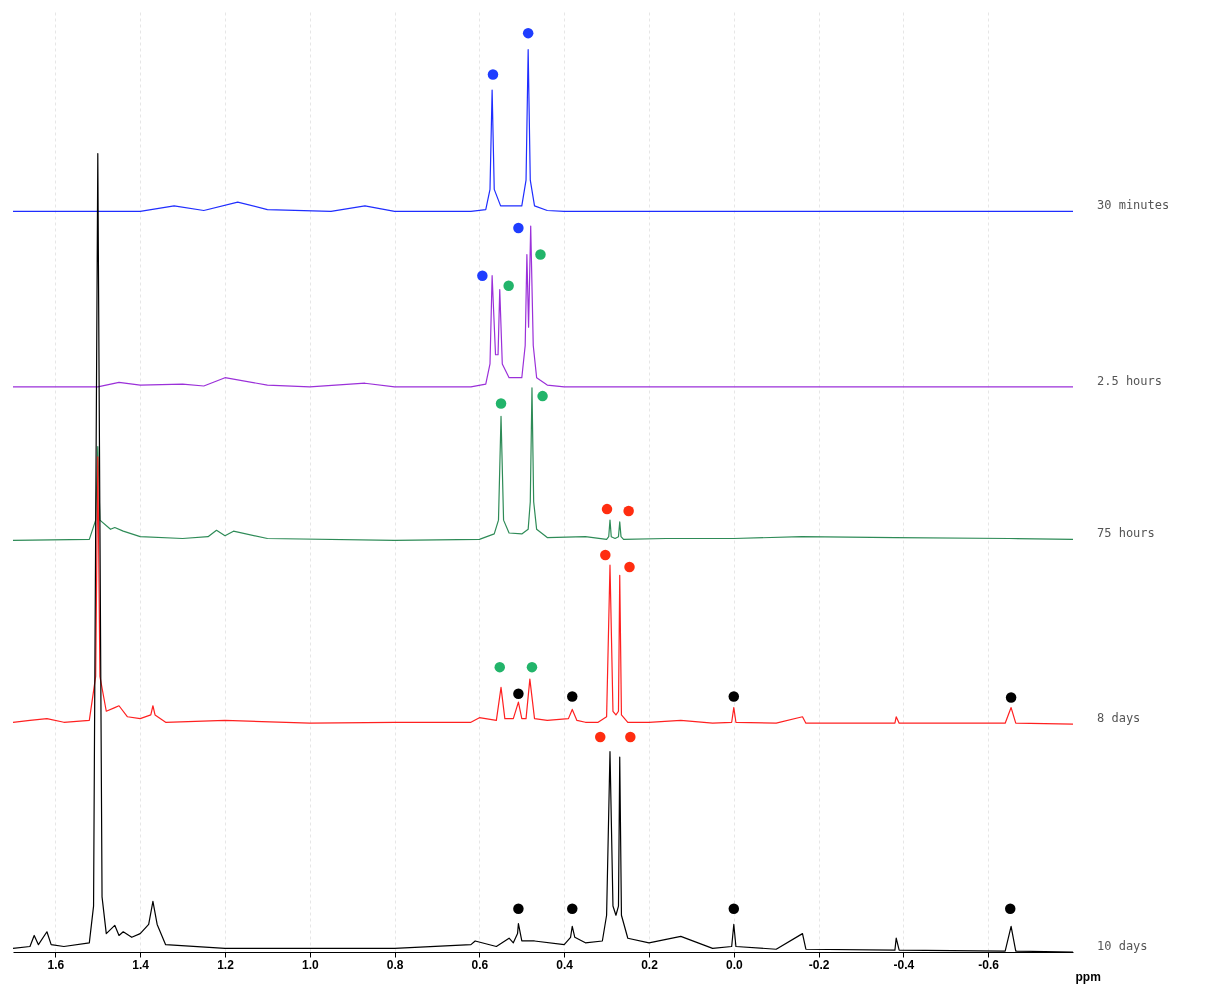  Describe the element at coordinates (904, 964) in the screenshot. I see `x-tick-label: -0.4` at that location.